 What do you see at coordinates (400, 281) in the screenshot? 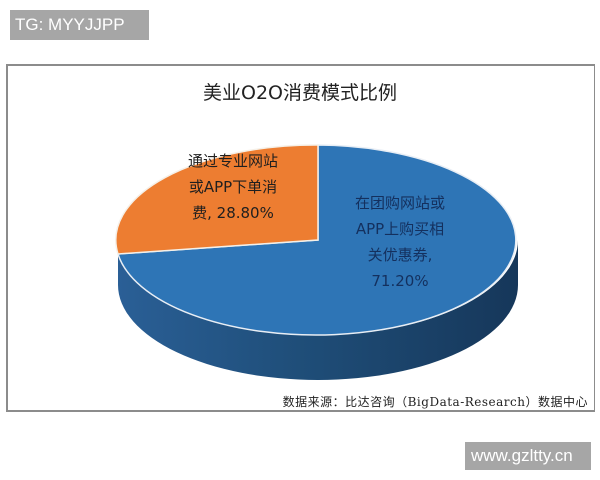
I see `label-line: 71.20%` at bounding box center [400, 281].